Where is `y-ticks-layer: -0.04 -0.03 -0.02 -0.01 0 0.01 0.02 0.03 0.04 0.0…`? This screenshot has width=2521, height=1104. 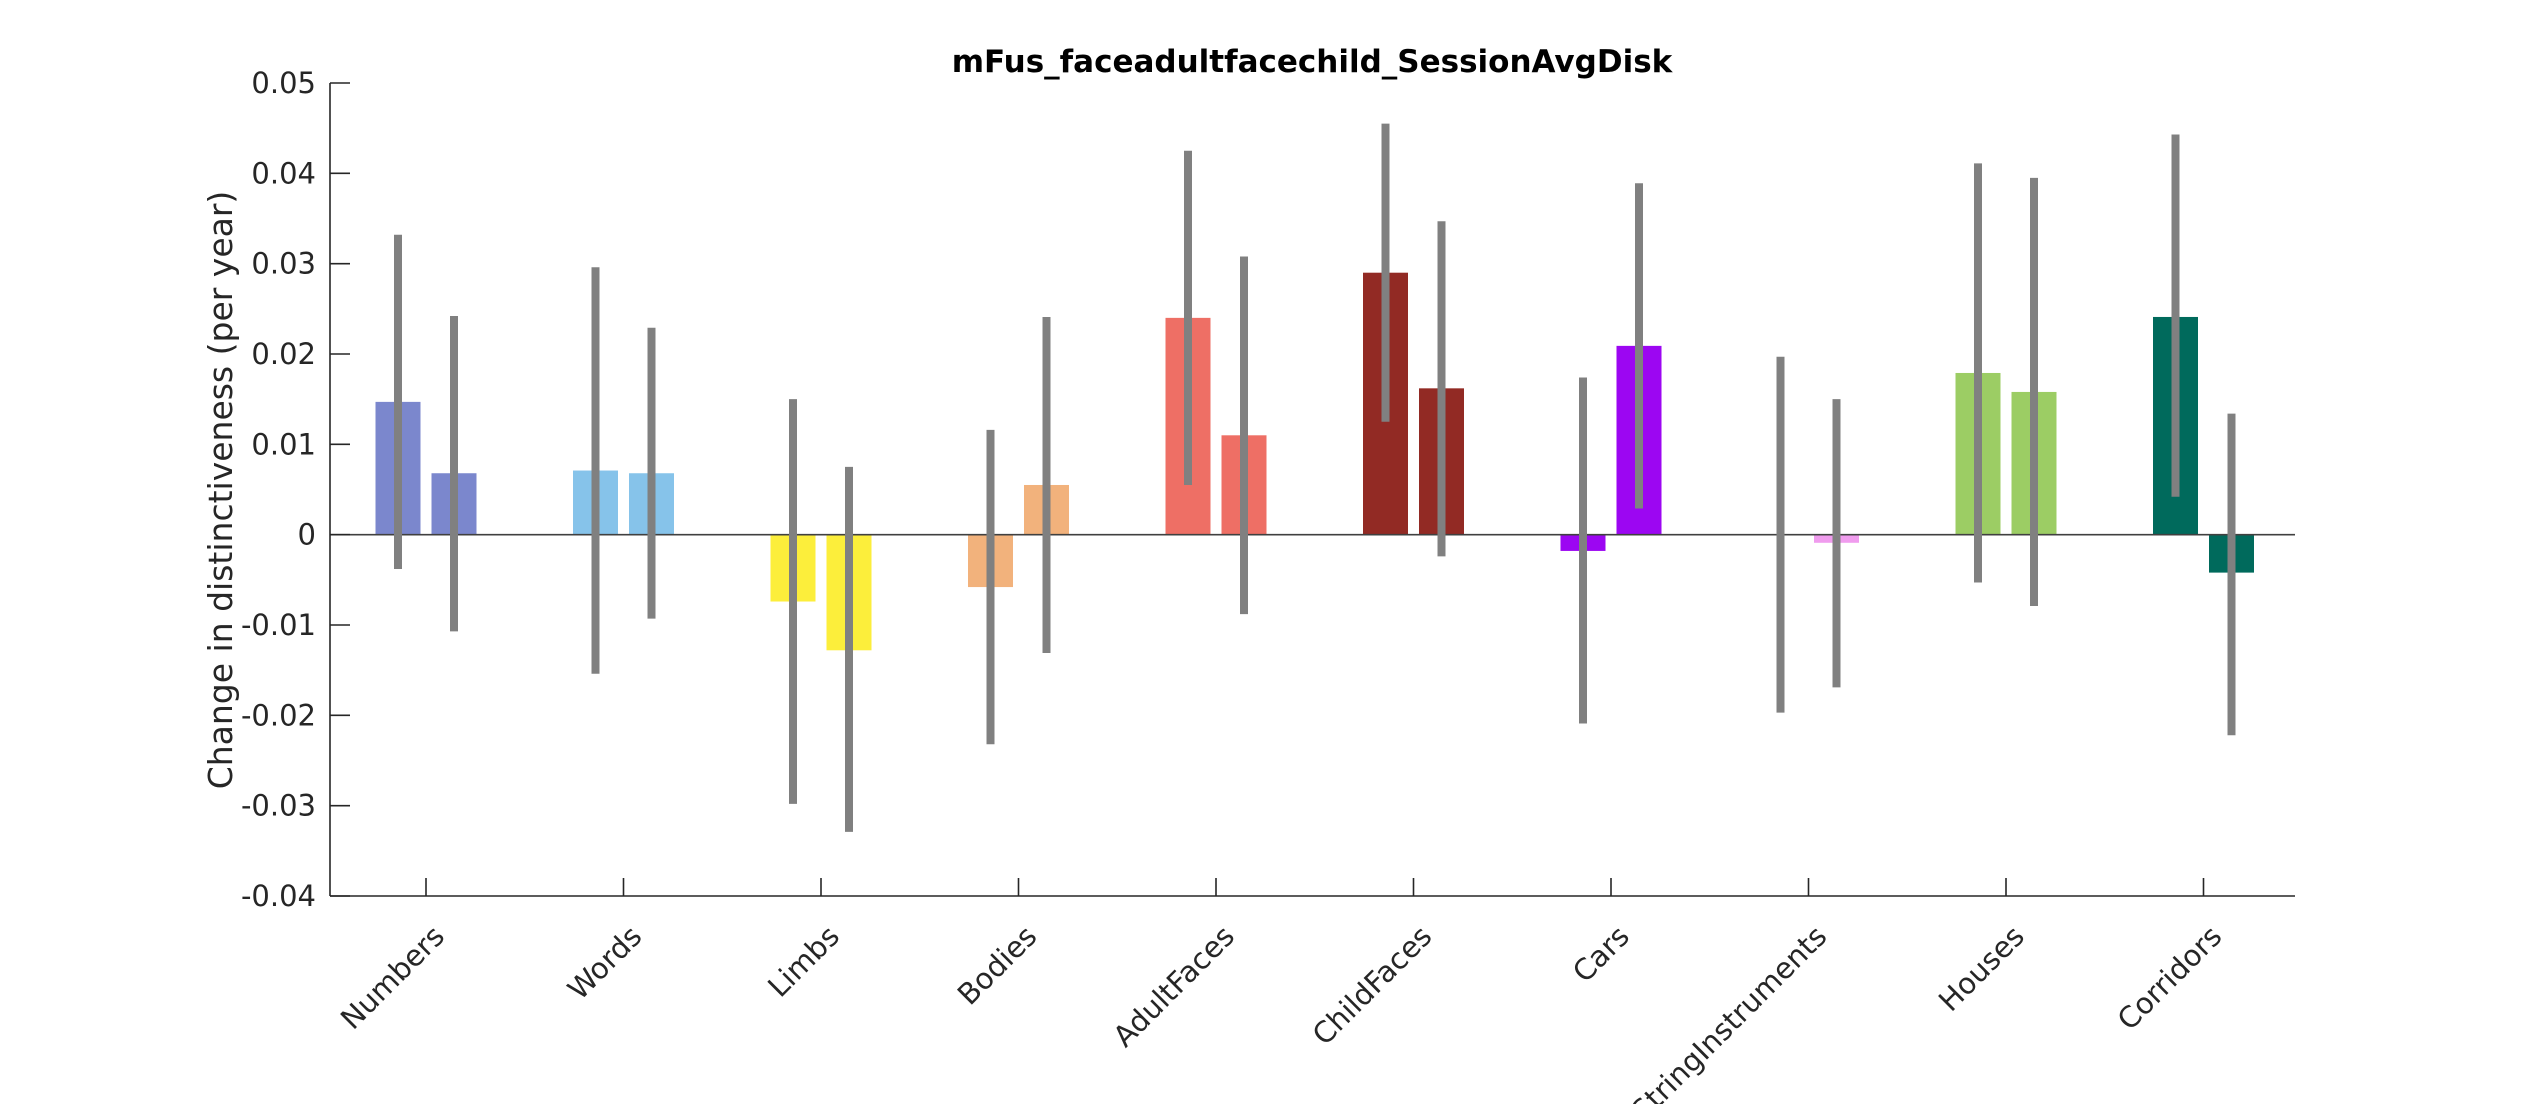 y-ticks-layer: -0.04 -0.03 -0.02 -0.01 0 0.01 0.02 0.03 0.04 0.0… is located at coordinates (295, 489).